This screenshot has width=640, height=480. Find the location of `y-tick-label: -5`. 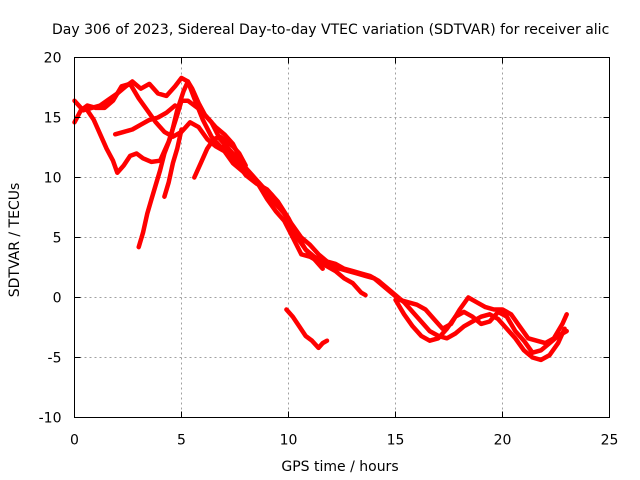

y-tick-label: -5 is located at coordinates (55, 359).